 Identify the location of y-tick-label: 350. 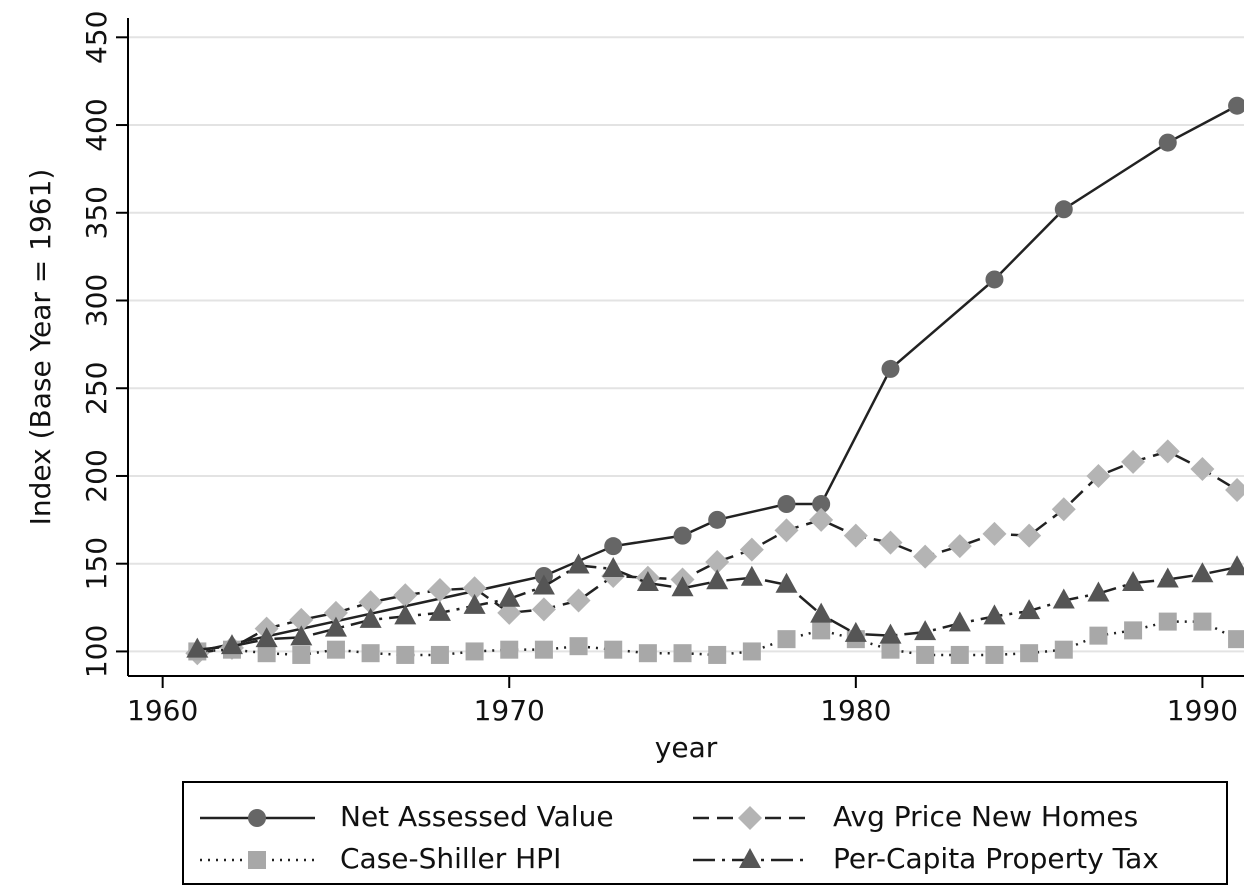
(96, 212).